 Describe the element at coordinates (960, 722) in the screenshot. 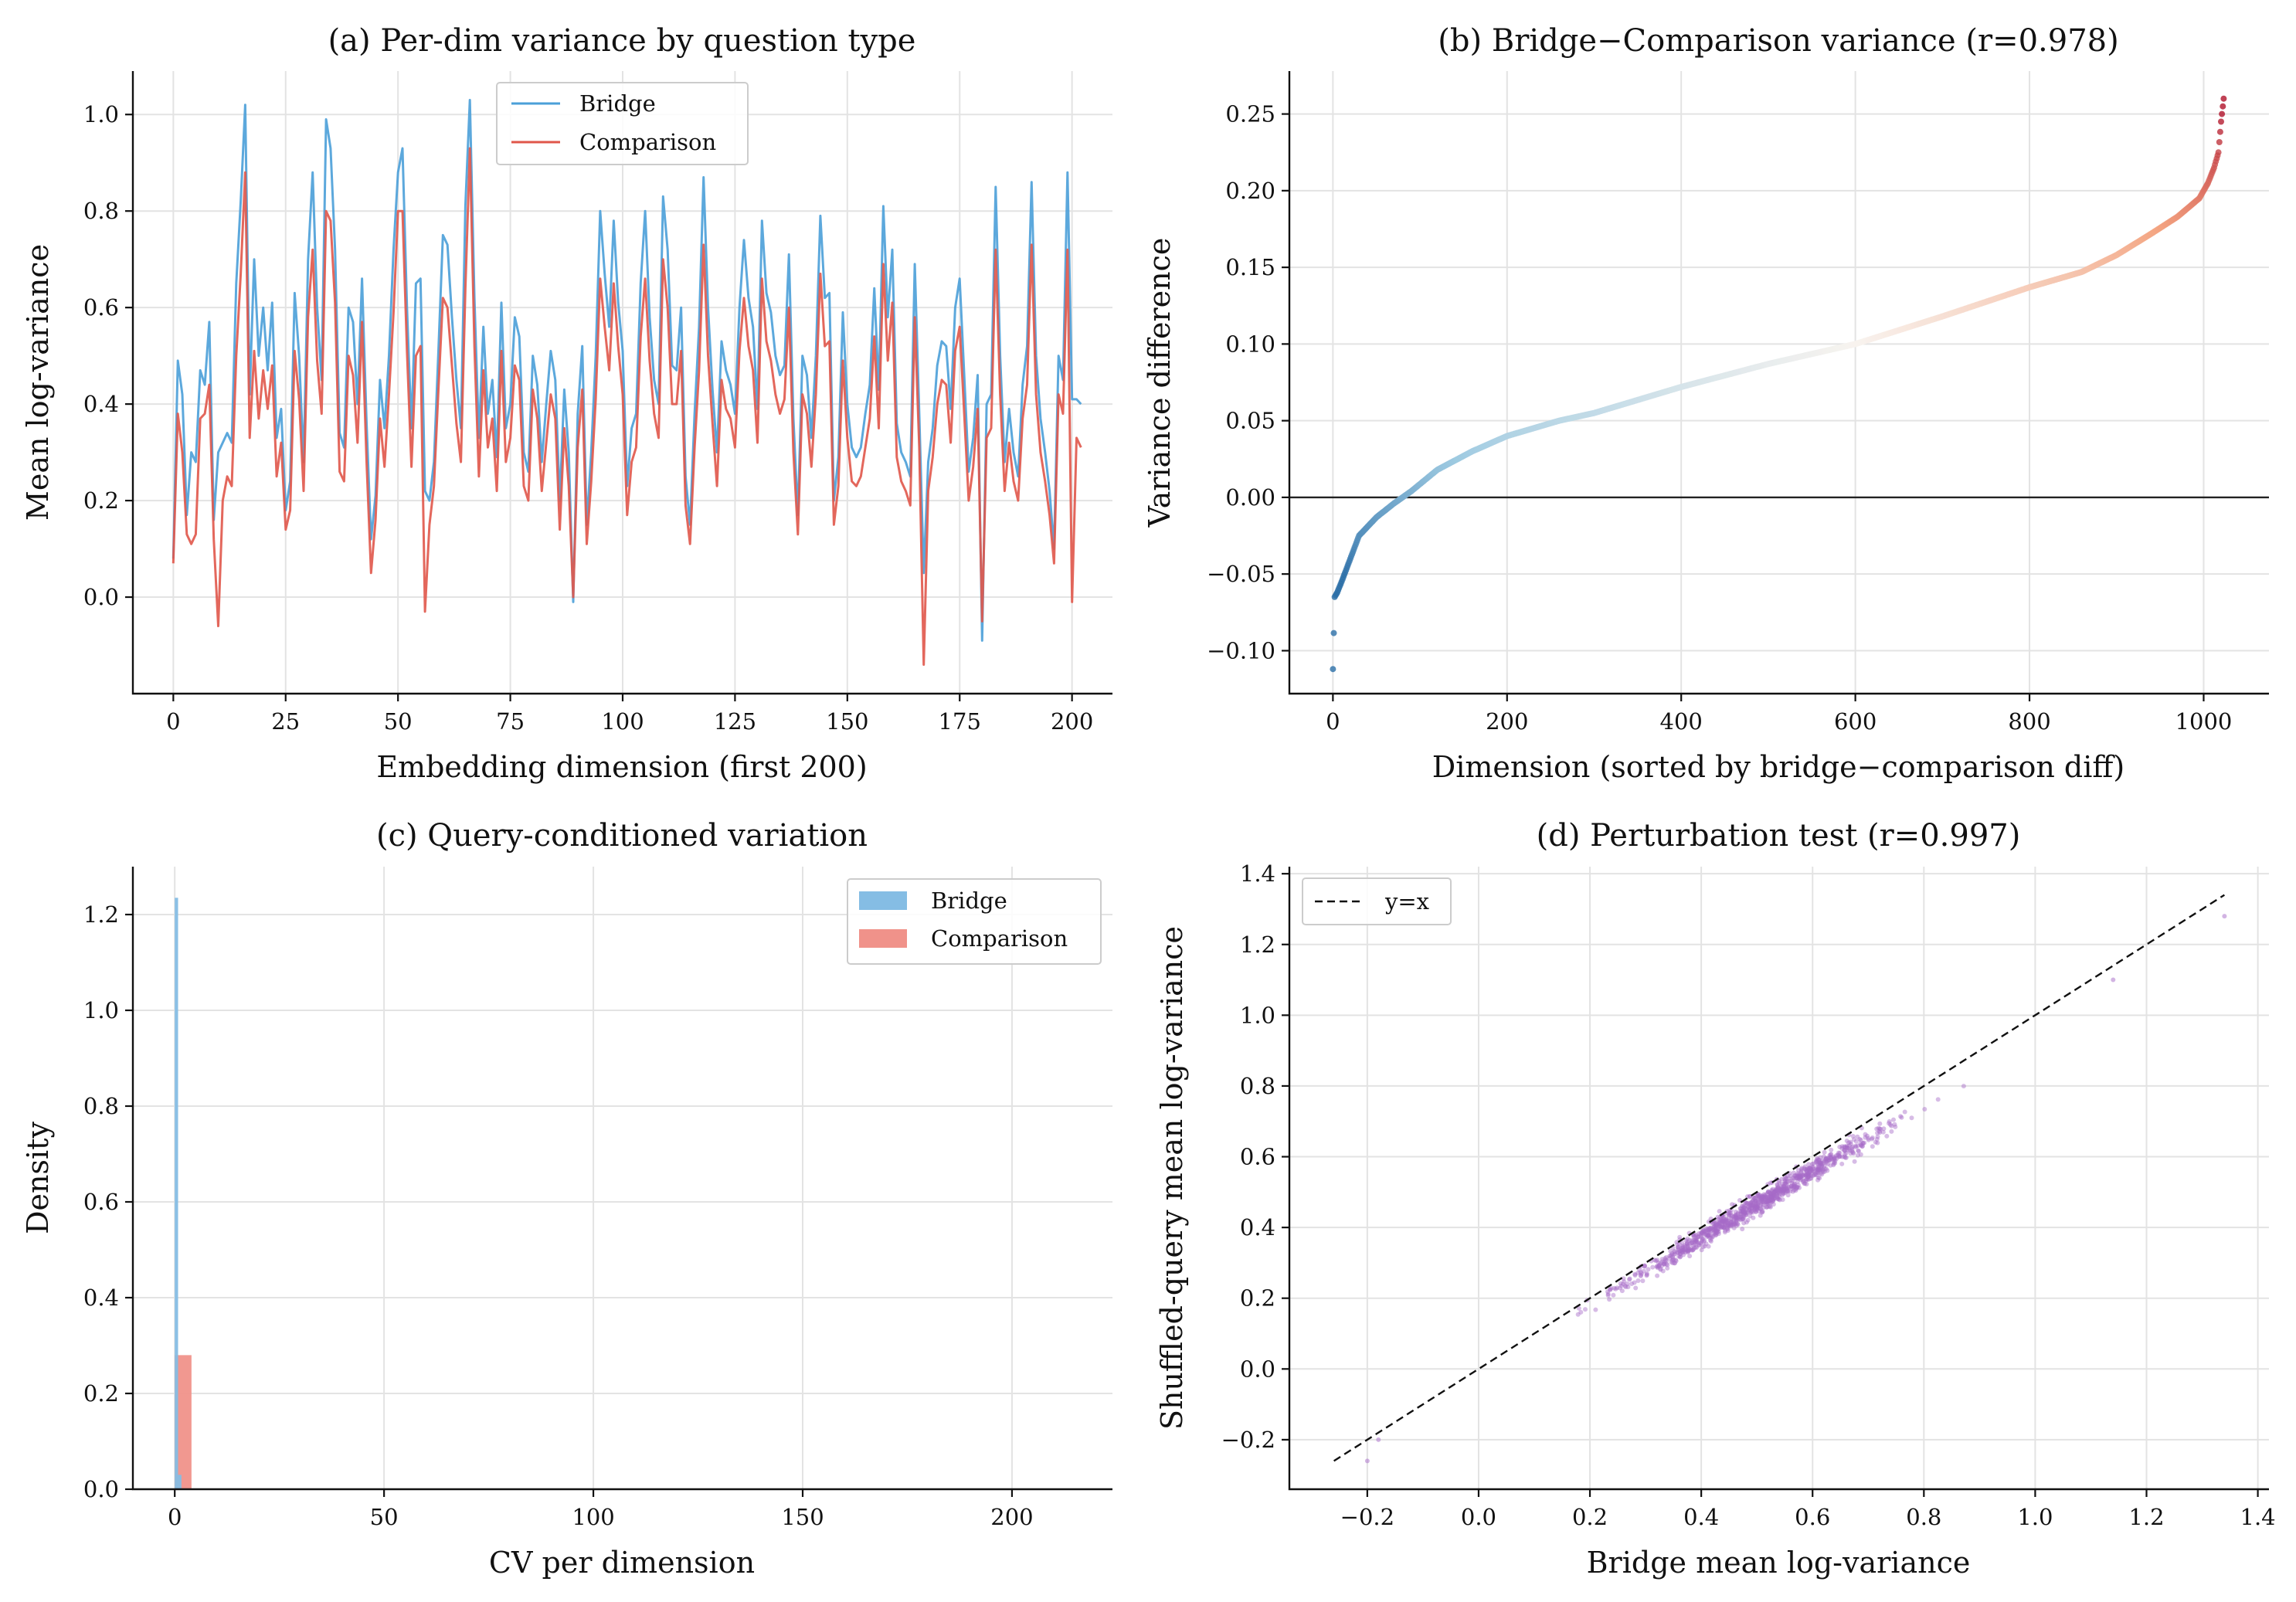

I see `a-xtick-7: 175` at that location.